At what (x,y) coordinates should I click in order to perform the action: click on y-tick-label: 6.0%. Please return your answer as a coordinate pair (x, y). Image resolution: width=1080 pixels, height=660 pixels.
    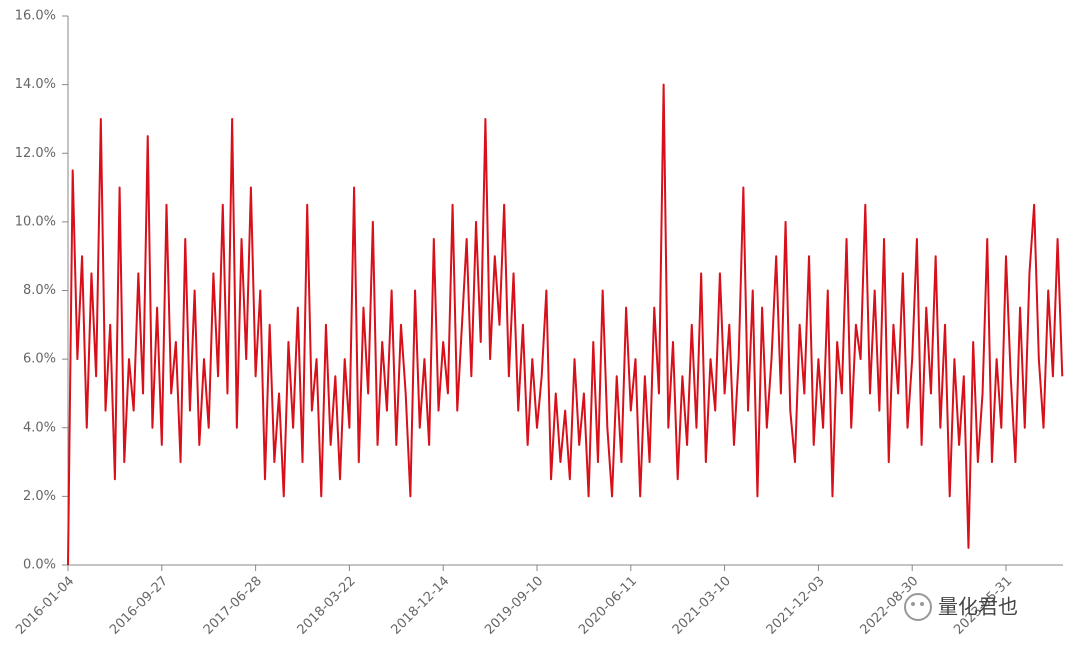
    Looking at the image, I should click on (39, 359).